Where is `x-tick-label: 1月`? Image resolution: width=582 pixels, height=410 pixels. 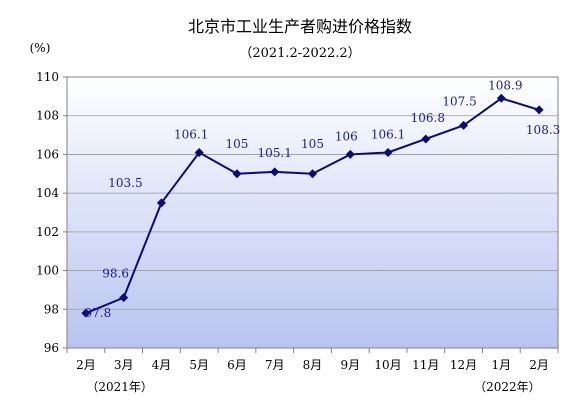
x-tick-label: 1月 is located at coordinates (502, 365).